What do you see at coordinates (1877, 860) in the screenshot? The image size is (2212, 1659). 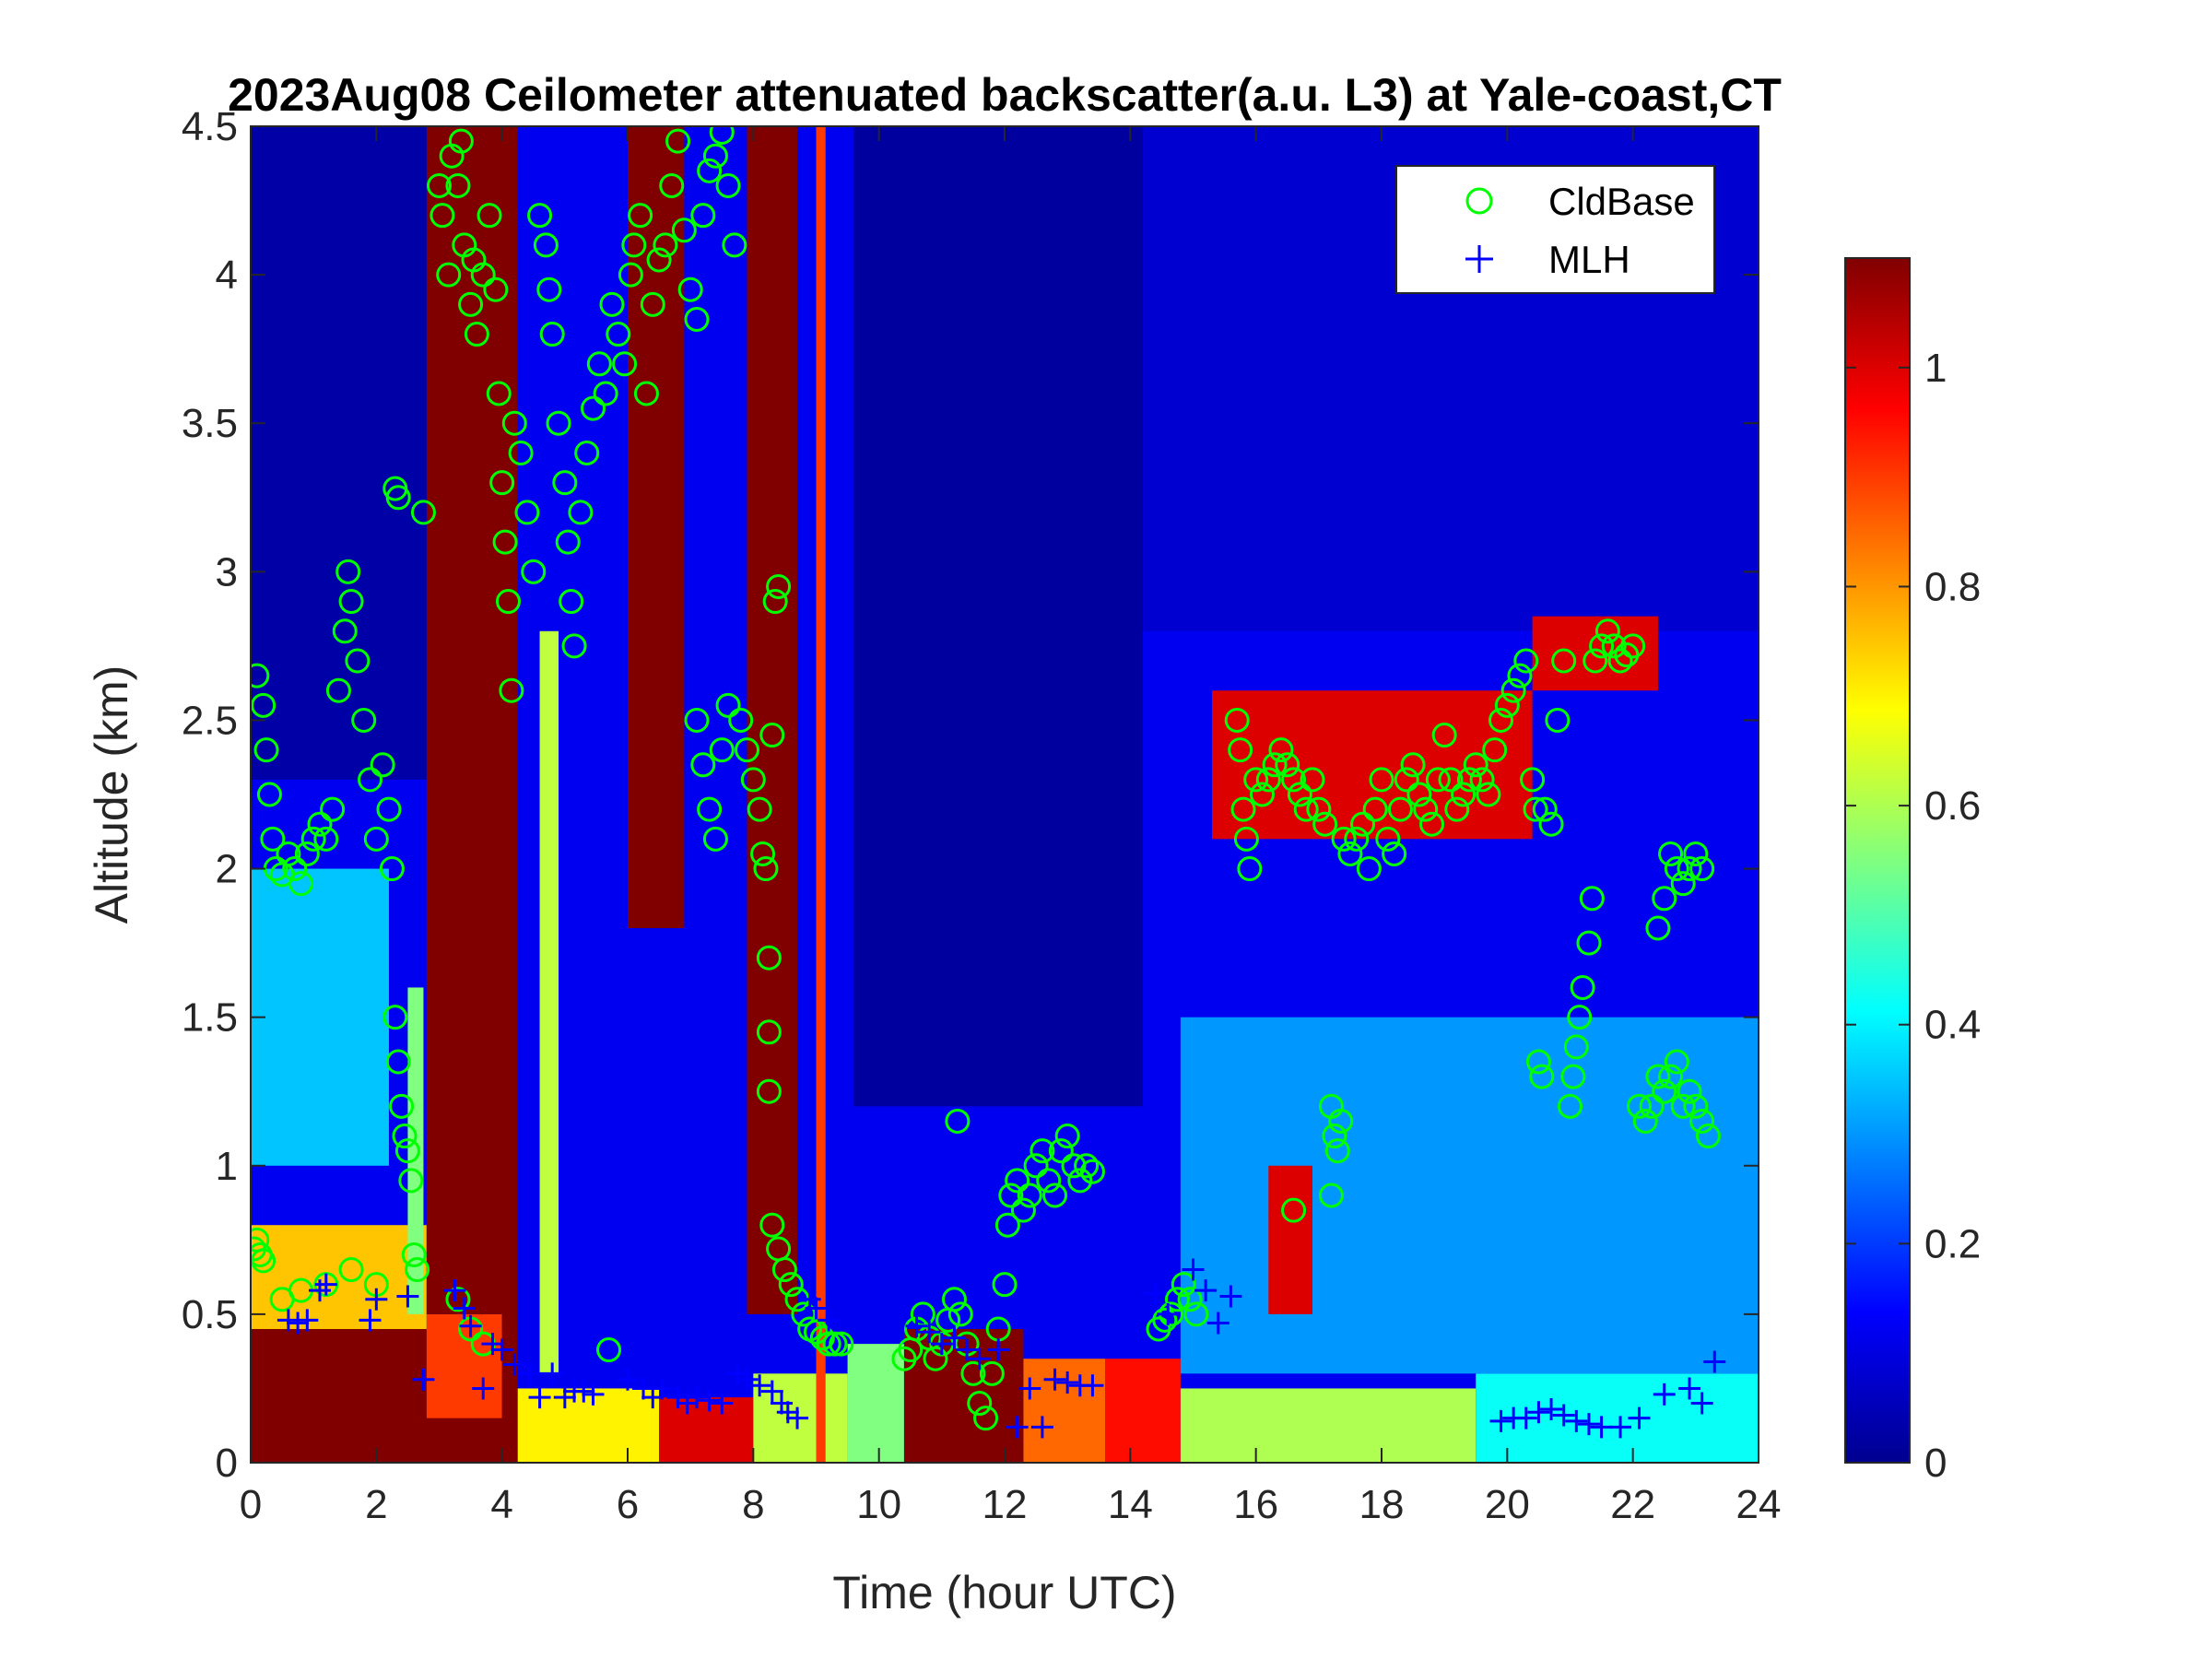 I see `colorbar-gradient` at bounding box center [1877, 860].